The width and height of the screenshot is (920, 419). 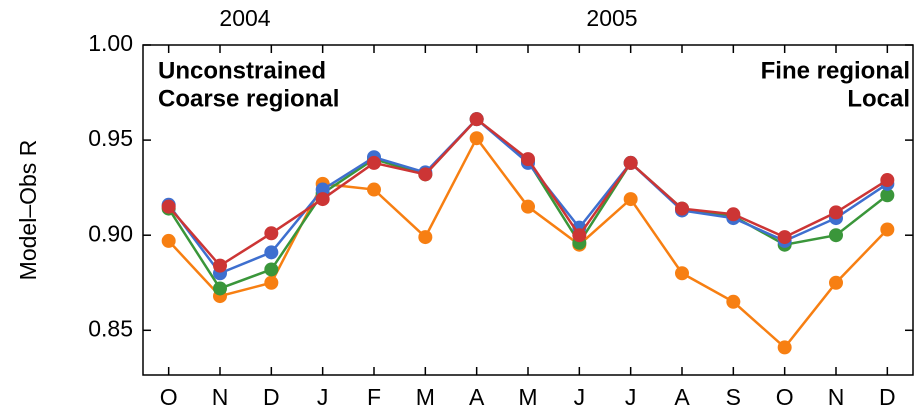 What do you see at coordinates (110, 328) in the screenshot?
I see `y-tick-label: 0.85` at bounding box center [110, 328].